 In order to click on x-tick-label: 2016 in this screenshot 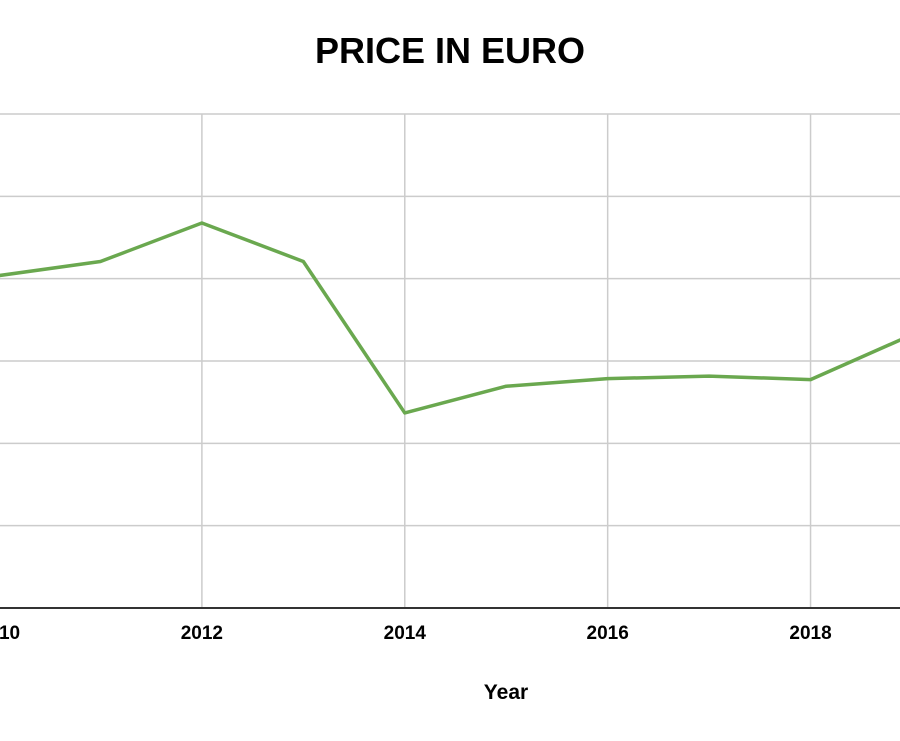, I will do `click(608, 633)`.